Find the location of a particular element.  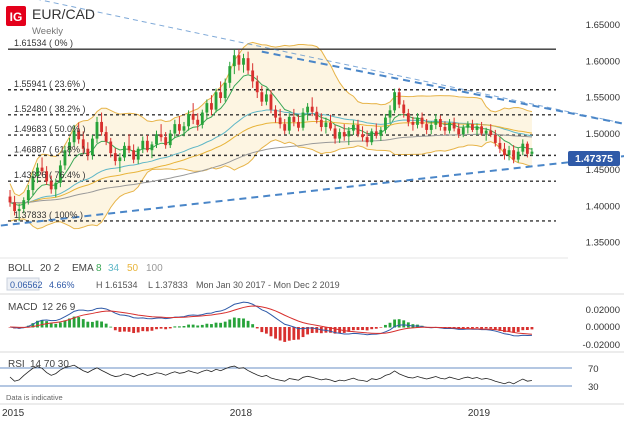

macd-tick-bottom: -0.02000 is located at coordinates (601, 345).